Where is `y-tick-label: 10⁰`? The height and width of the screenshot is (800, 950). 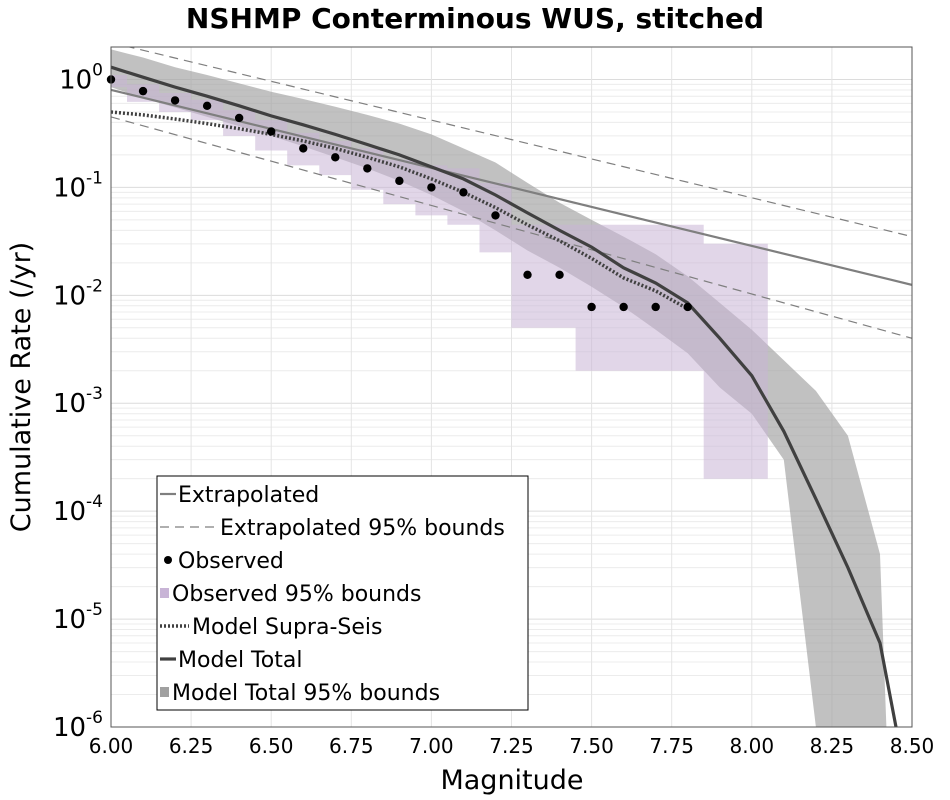
y-tick-label: 10⁰ is located at coordinates (81, 77).